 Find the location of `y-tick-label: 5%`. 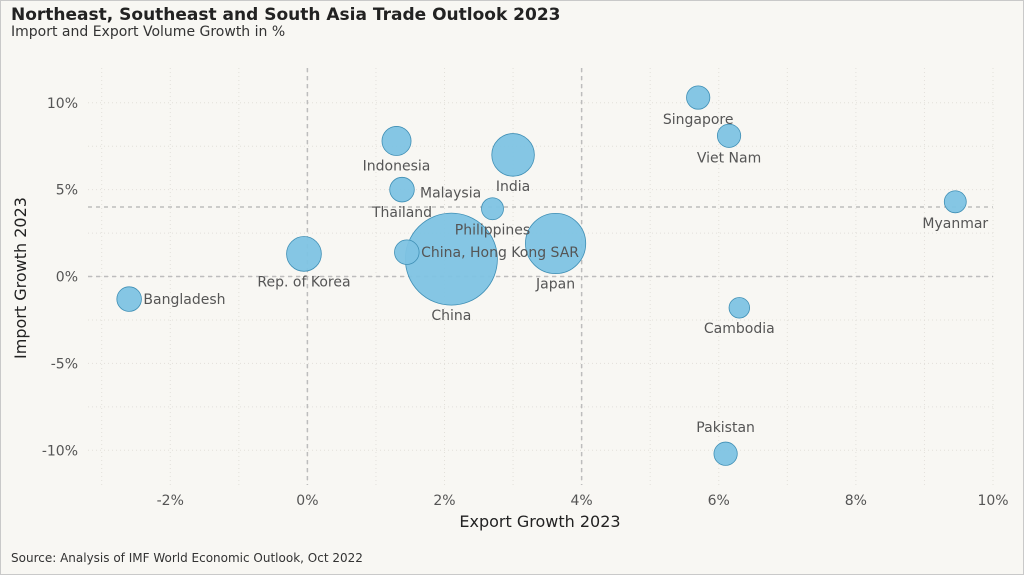

y-tick-label: 5% is located at coordinates (67, 191).